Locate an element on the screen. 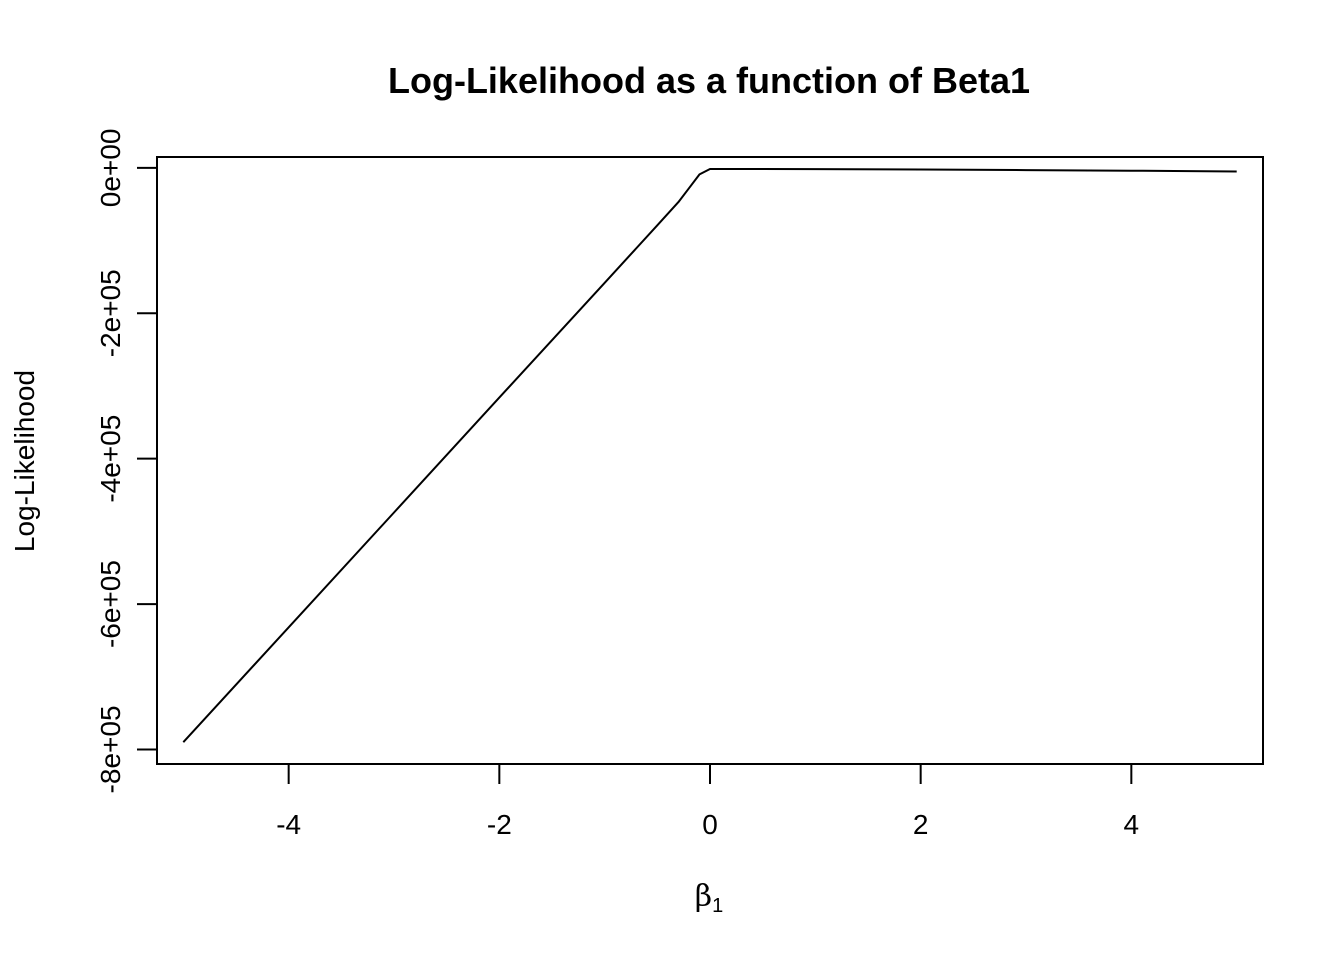 The width and height of the screenshot is (1344, 960). x-axis-label-subscript: 1 is located at coordinates (717, 906).